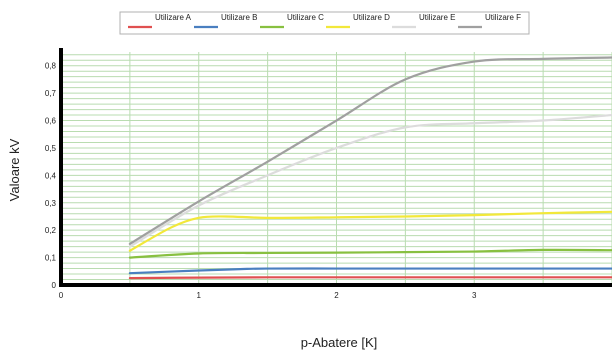  I want to click on legend-label: Utilizare B, so click(239, 17).